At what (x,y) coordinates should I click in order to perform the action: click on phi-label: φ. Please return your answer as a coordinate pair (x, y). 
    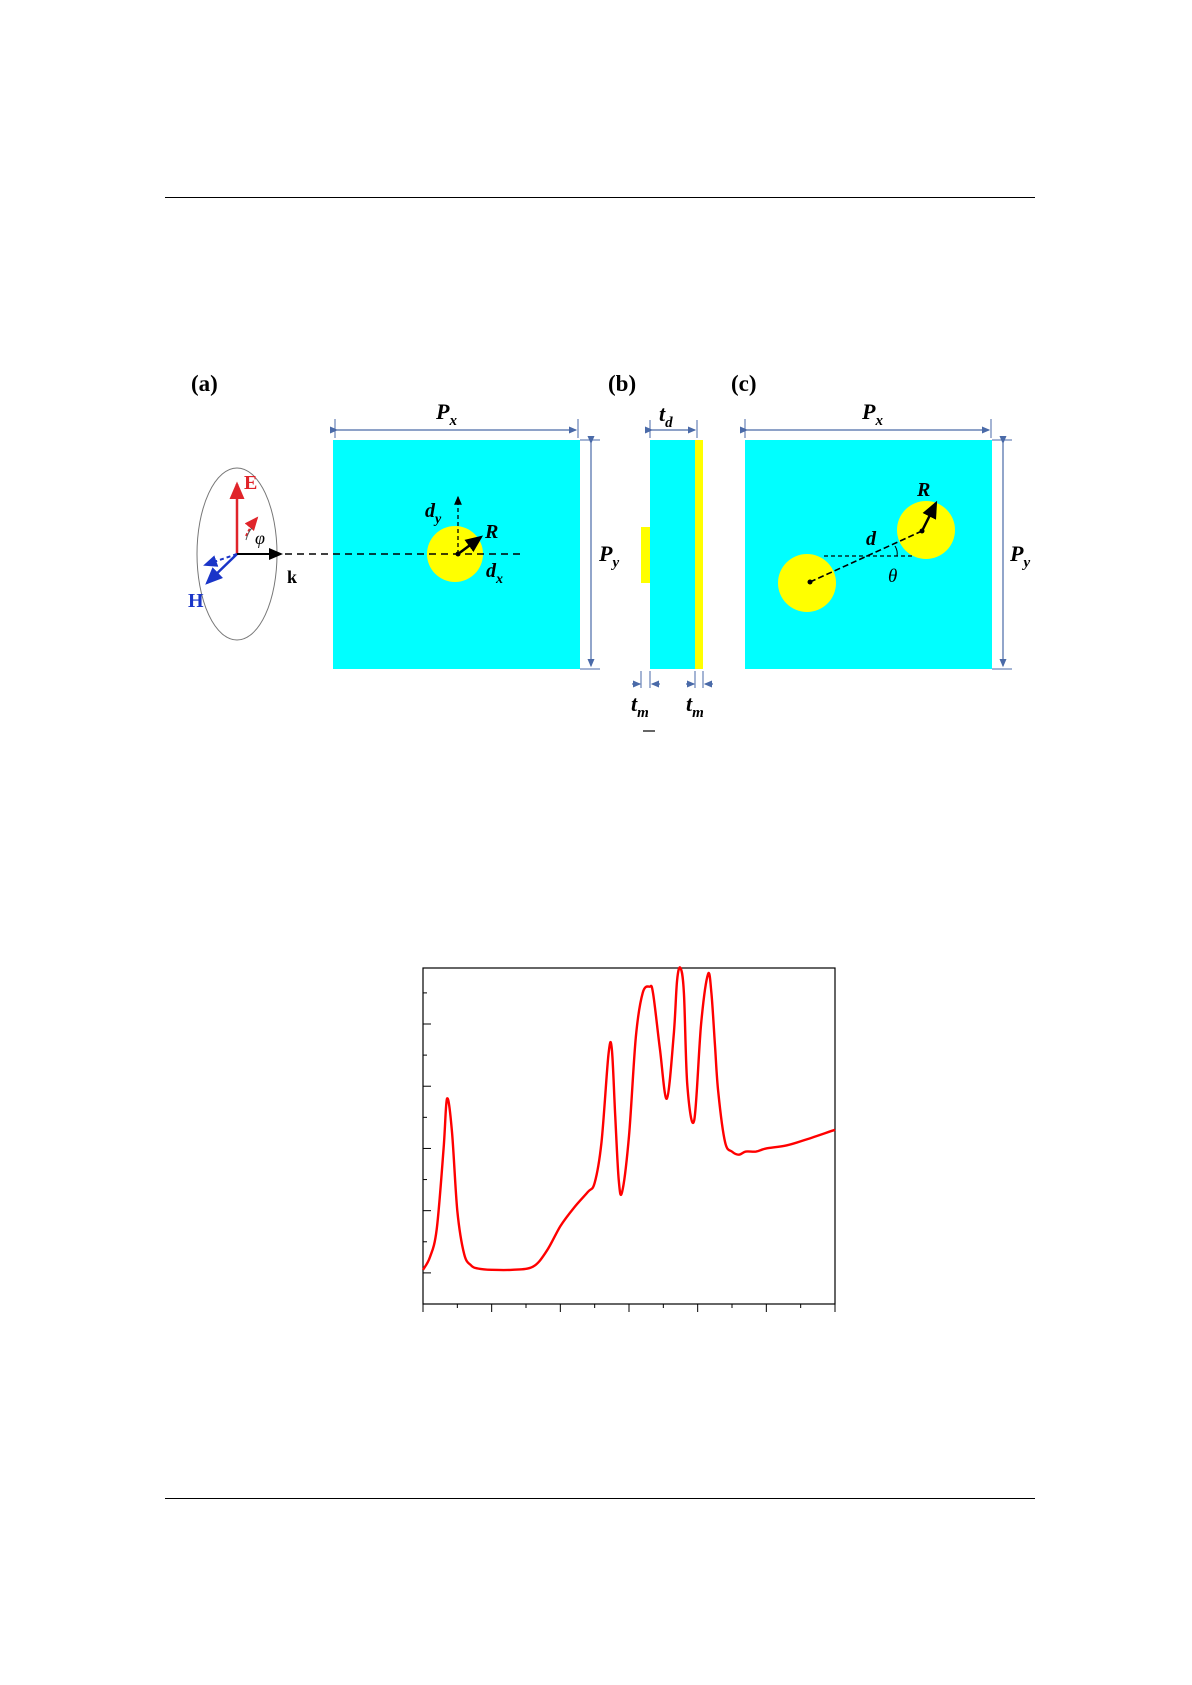
    Looking at the image, I should click on (260, 538).